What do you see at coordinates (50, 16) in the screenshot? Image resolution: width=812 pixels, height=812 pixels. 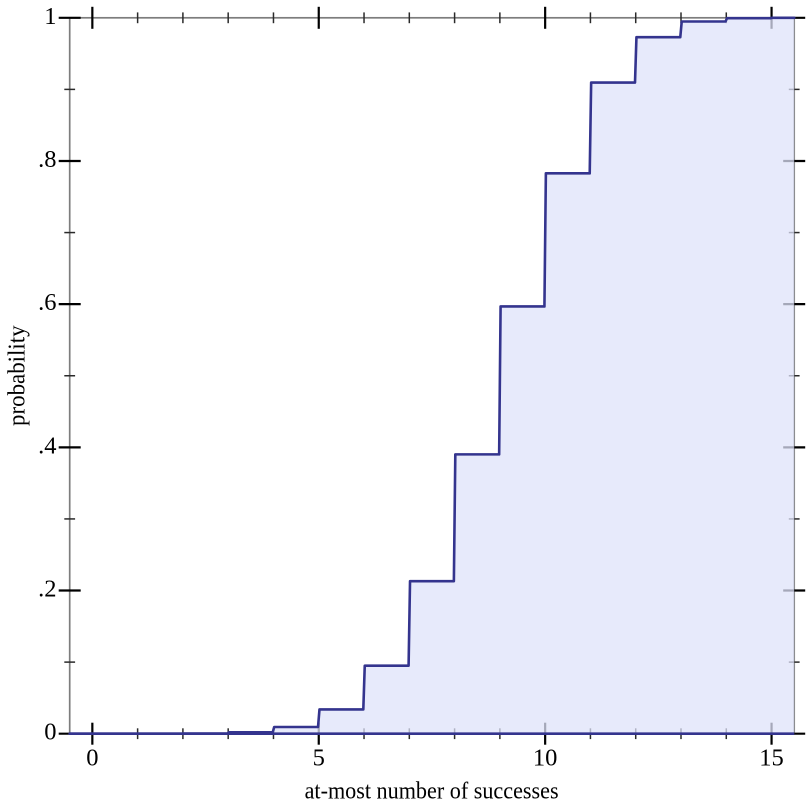 I see `svg-text: 1` at bounding box center [50, 16].